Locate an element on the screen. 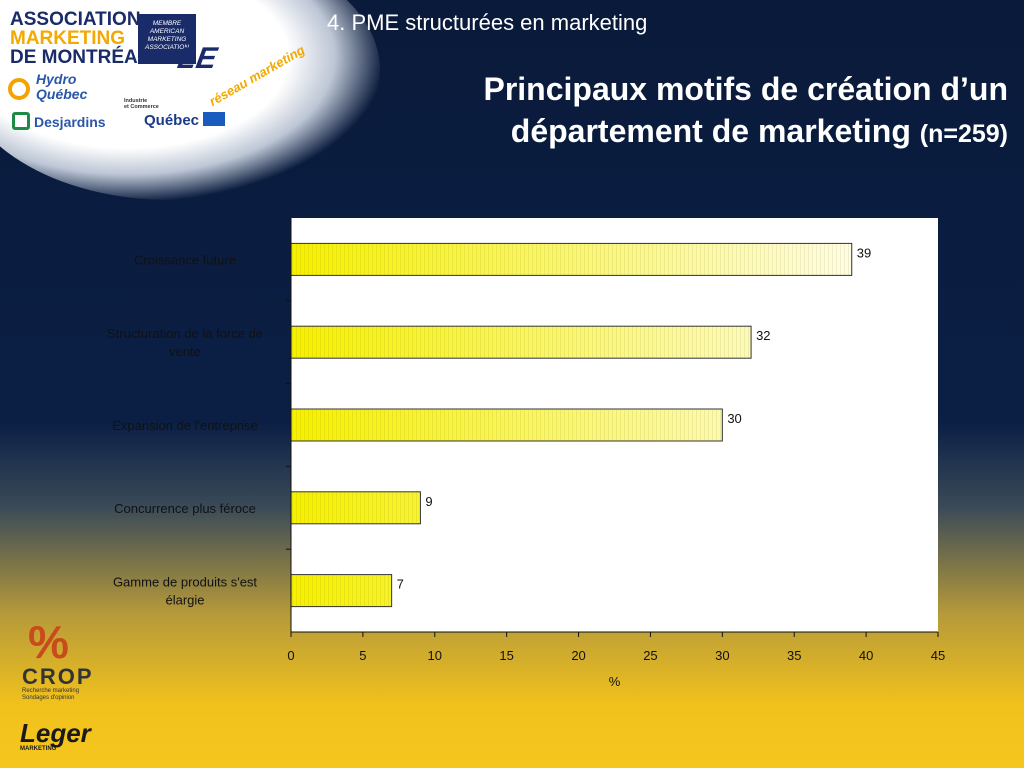 This screenshot has height=768, width=1024. industrie-commerce-line1: Industrie is located at coordinates (136, 101).